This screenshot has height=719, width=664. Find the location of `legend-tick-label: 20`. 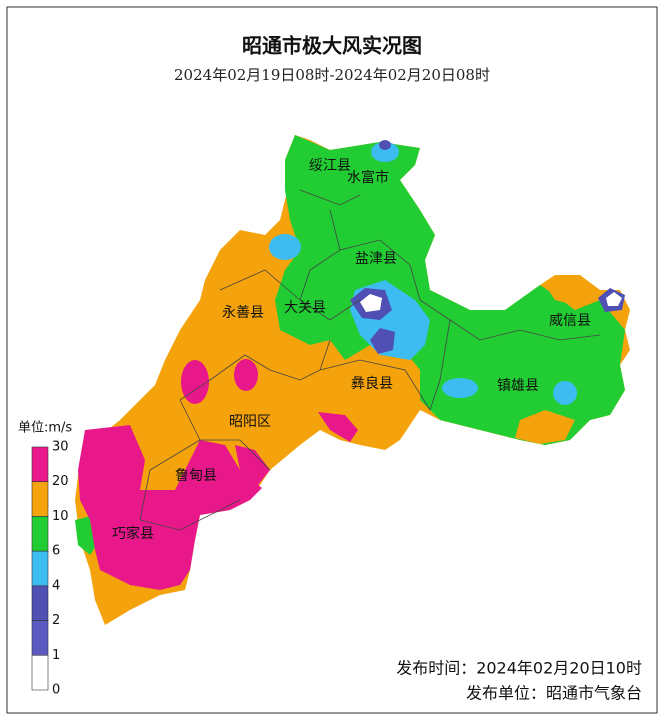

legend-tick-label: 20 is located at coordinates (60, 481).